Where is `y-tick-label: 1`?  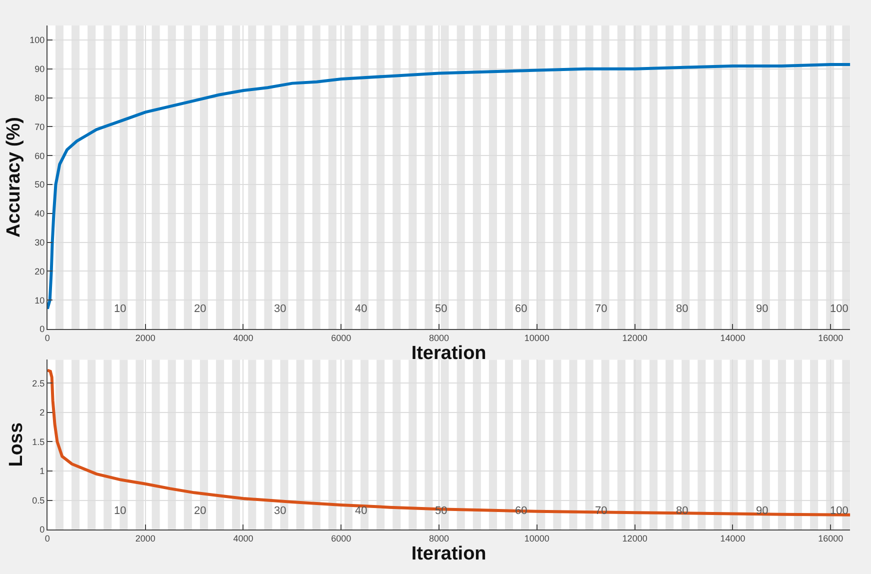 y-tick-label: 1 is located at coordinates (42, 471).